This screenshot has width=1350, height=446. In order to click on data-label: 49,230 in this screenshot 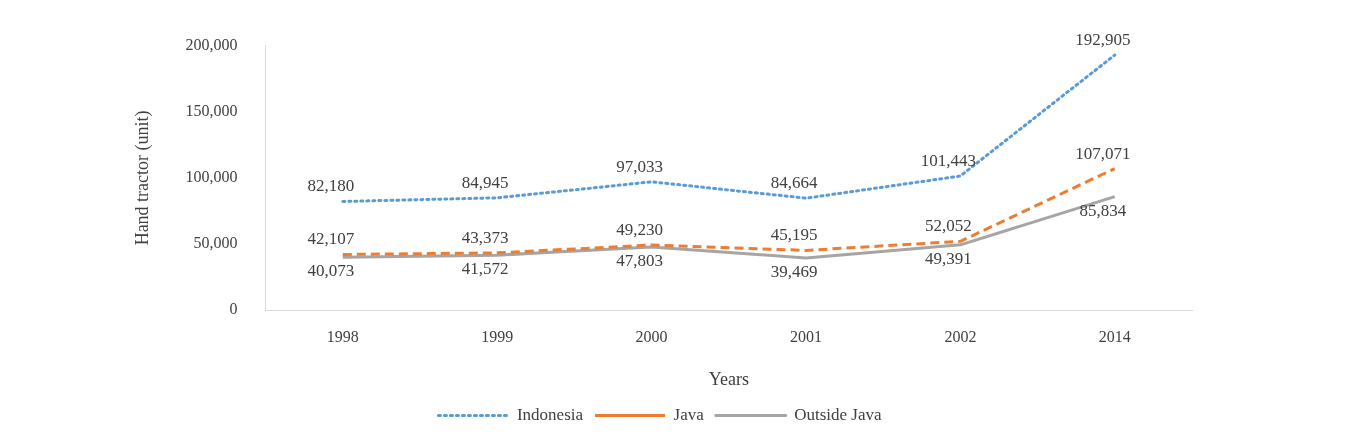, I will do `click(639, 230)`.